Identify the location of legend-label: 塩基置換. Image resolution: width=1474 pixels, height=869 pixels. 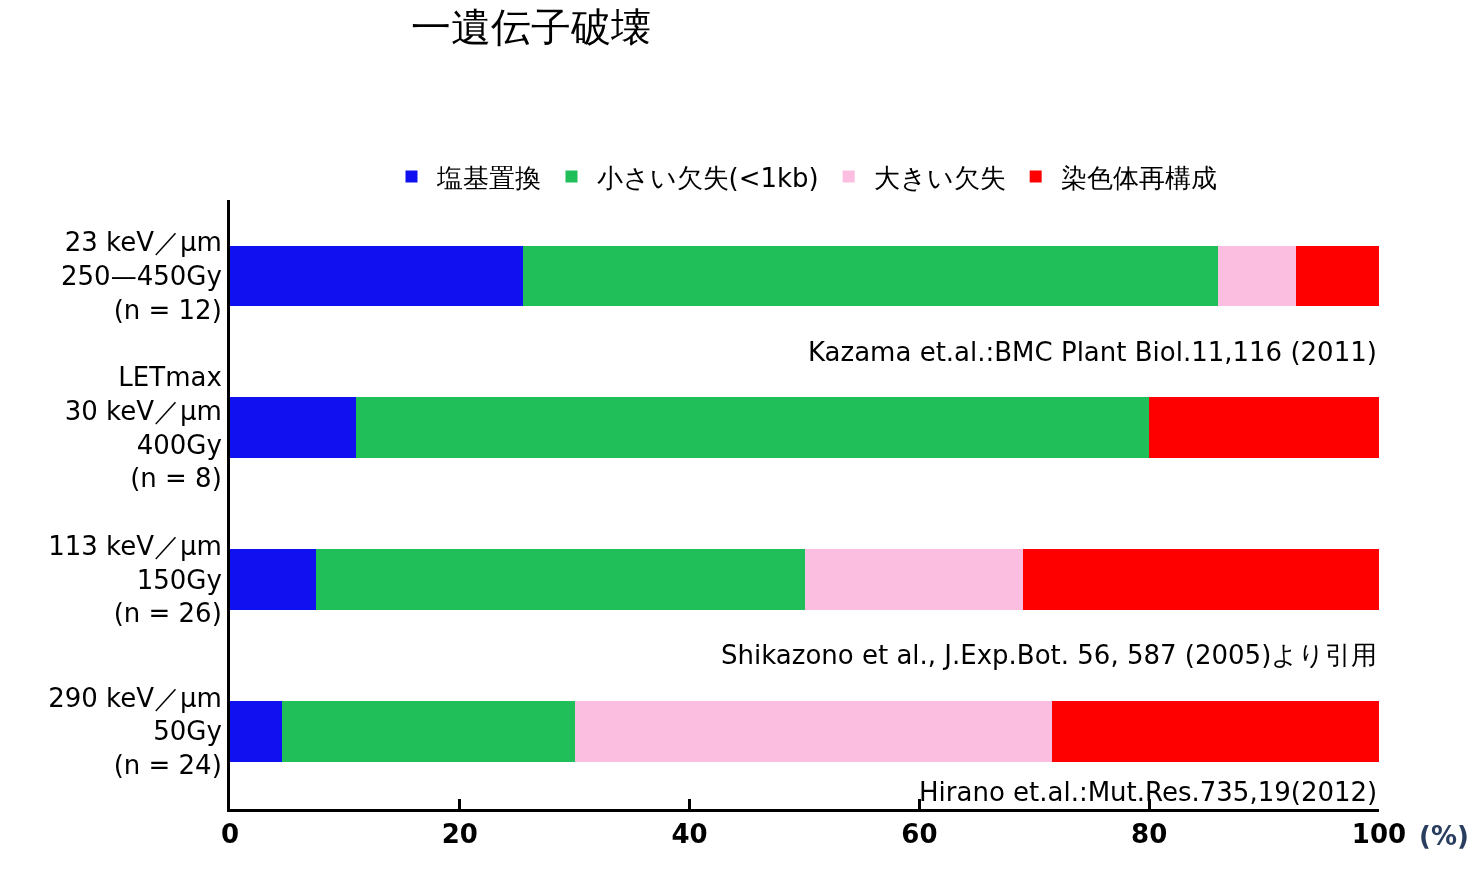
(488, 177).